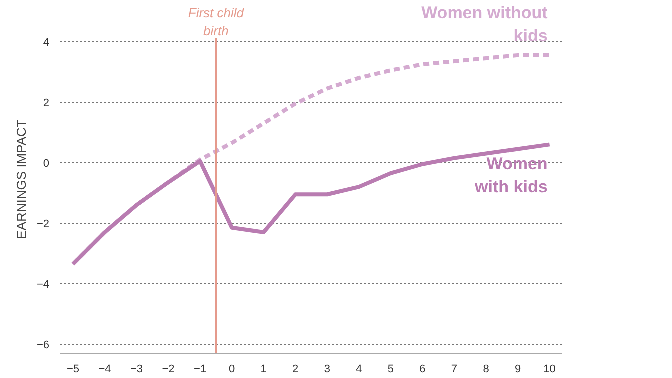  What do you see at coordinates (518, 370) in the screenshot?
I see `x-tick-label: 9` at bounding box center [518, 370].